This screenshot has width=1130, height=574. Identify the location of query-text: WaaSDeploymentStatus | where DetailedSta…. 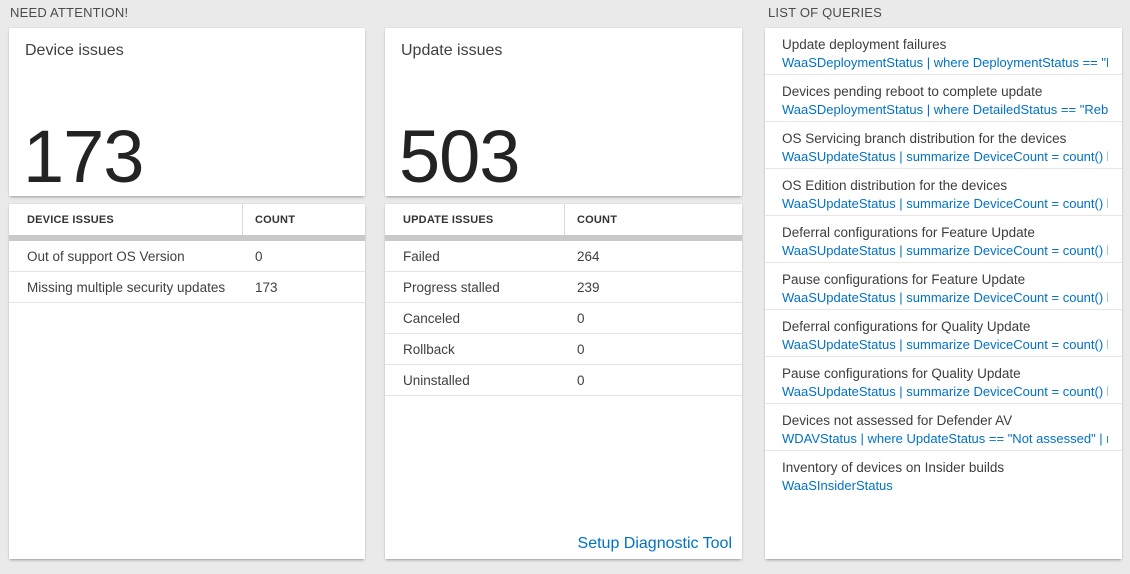
(945, 109).